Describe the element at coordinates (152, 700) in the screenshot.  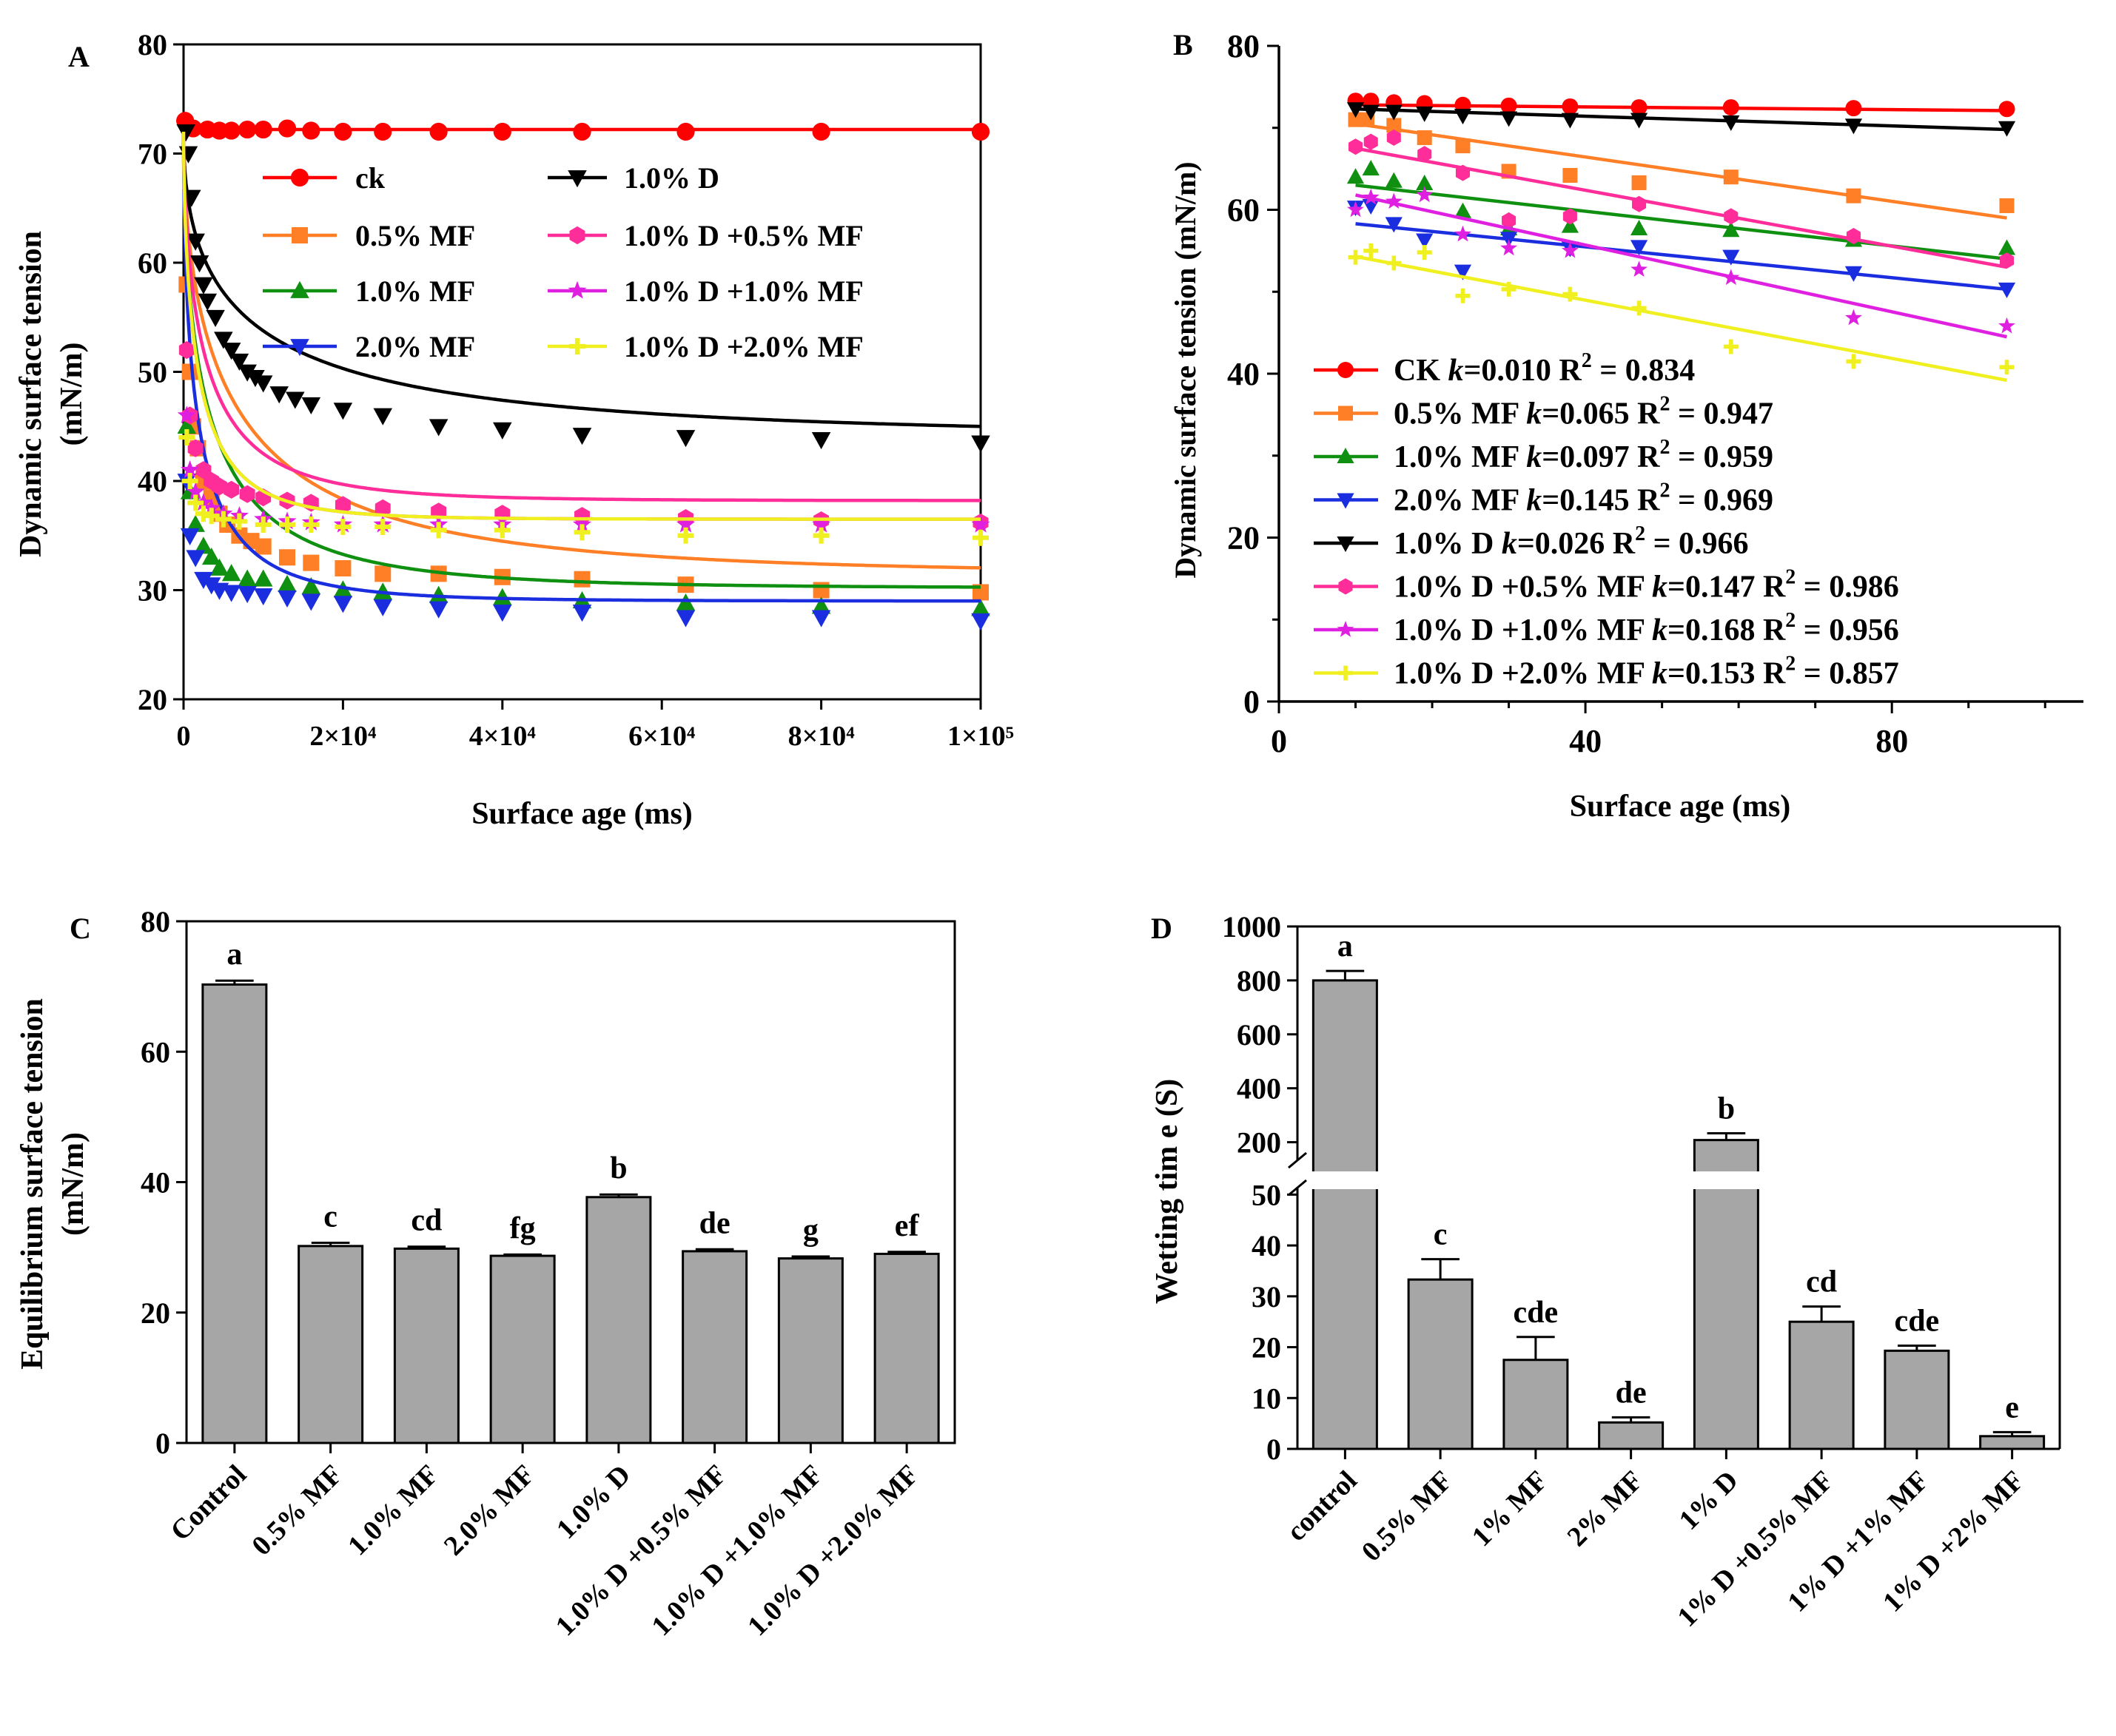
I see `y-tick-label-a: 20` at that location.